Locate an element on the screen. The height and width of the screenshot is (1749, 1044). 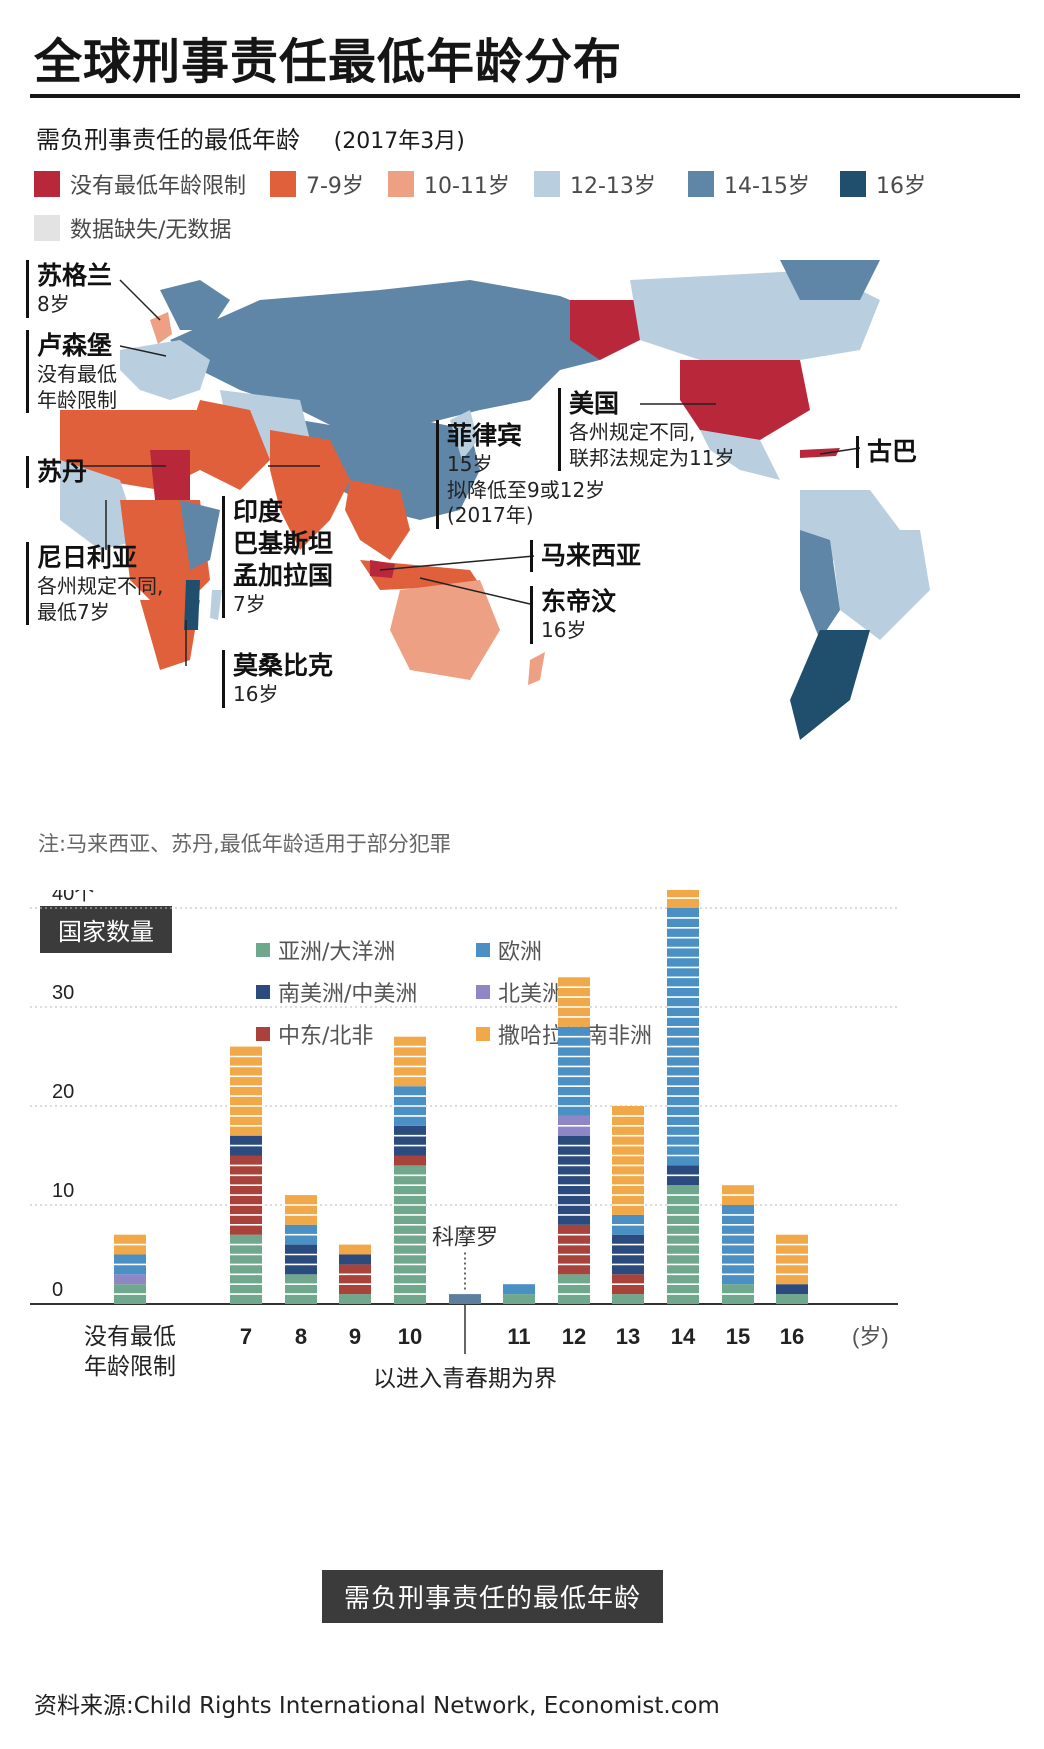
annotation-detail: 拟降低至9或12岁 is located at coordinates (526, 489).